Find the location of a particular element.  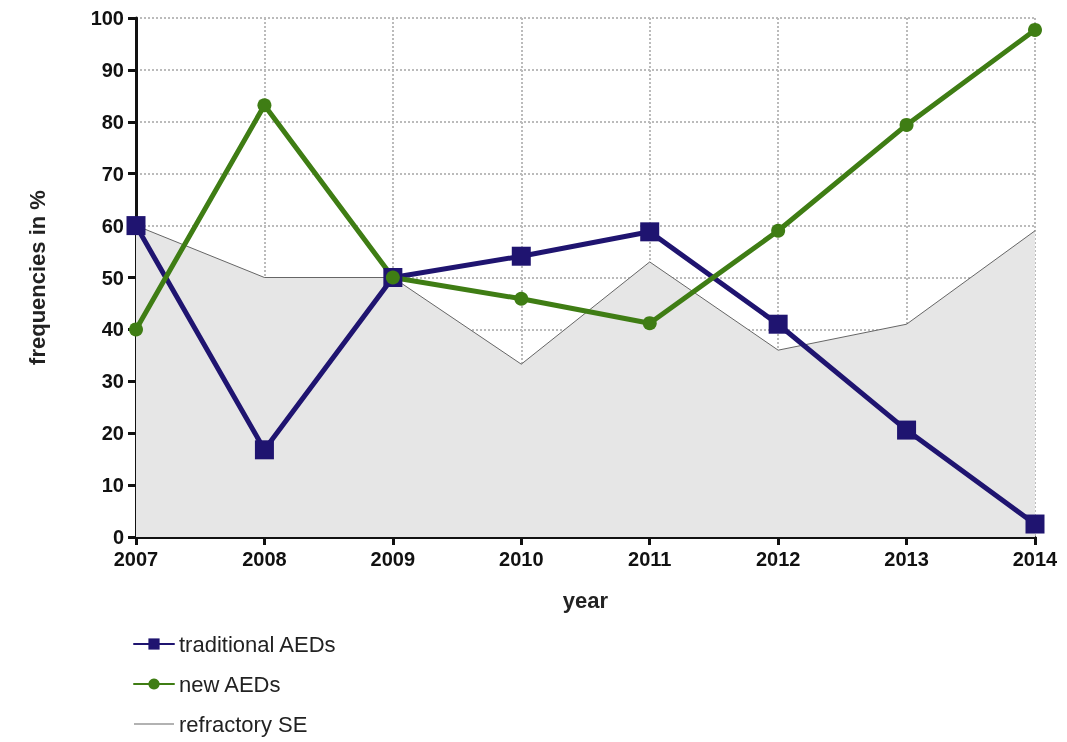

y-tick-label: 70 is located at coordinates (112, 173).